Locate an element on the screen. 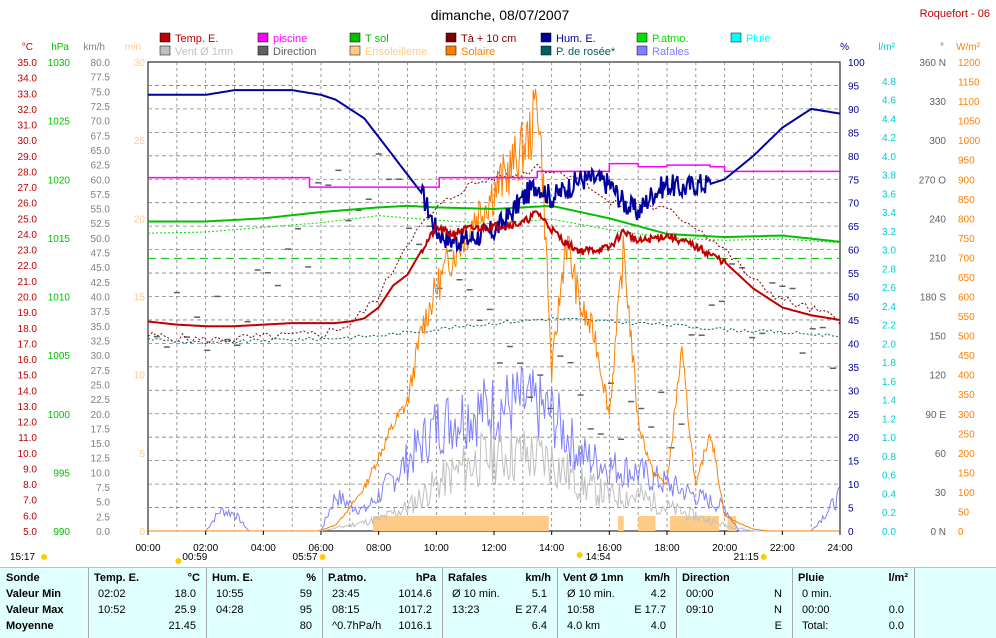 Image resolution: width=996 pixels, height=638 pixels. lm2-axis-tick: 1.0 is located at coordinates (889, 438).